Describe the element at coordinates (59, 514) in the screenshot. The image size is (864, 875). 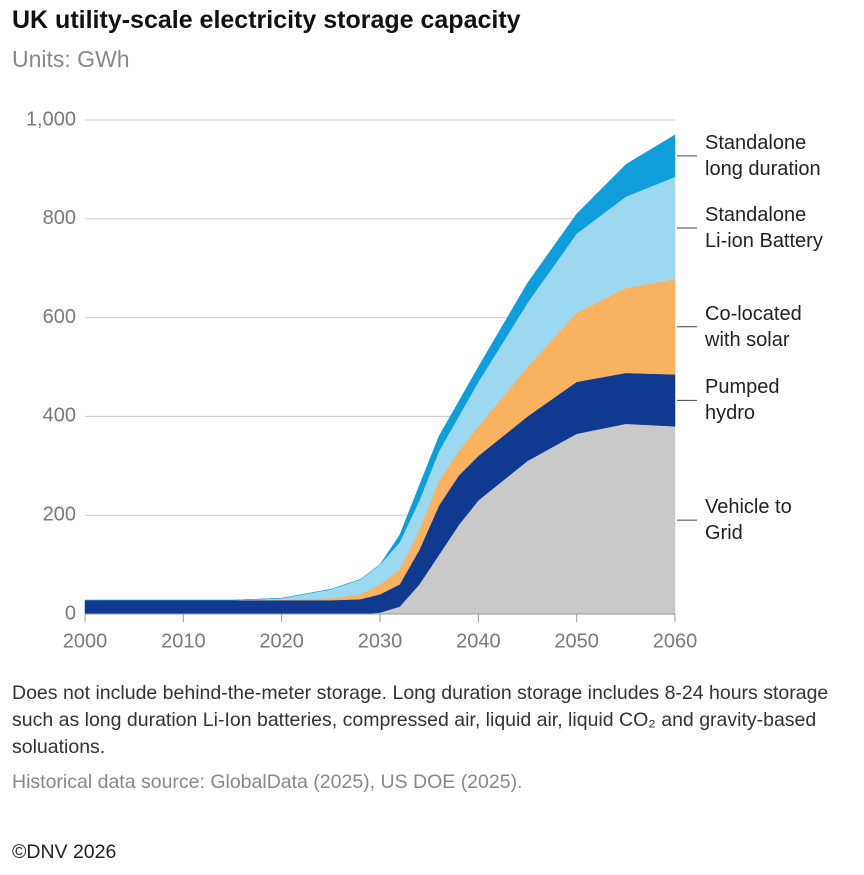
I see `y-tick-label: 200` at that location.